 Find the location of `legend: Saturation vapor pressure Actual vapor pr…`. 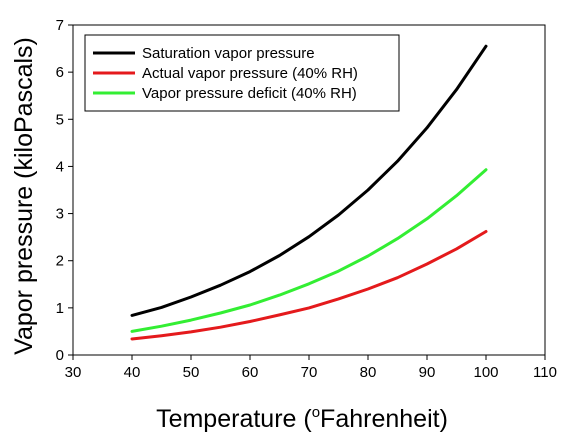

legend: Saturation vapor pressure Actual vapor pr… is located at coordinates (242, 73).